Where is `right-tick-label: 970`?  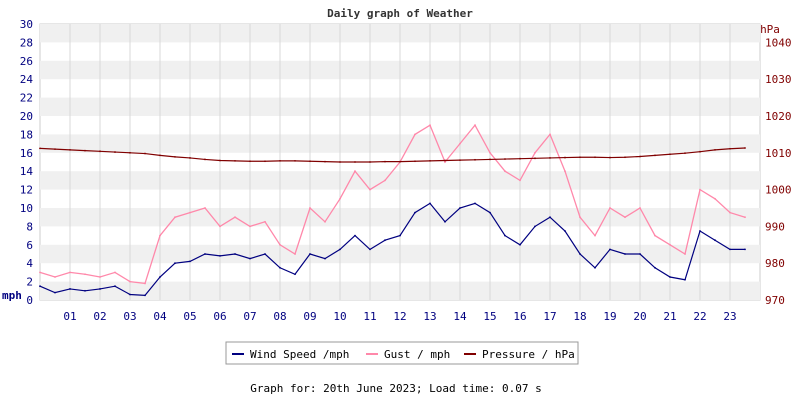 right-tick-label: 970 is located at coordinates (775, 300).